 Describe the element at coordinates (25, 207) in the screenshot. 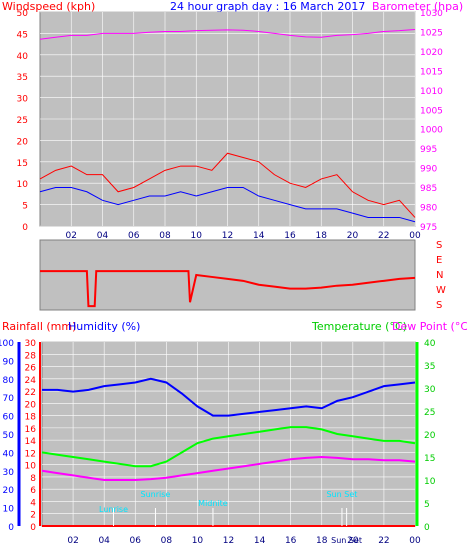

I see `windspeed-tick-label: 5` at that location.